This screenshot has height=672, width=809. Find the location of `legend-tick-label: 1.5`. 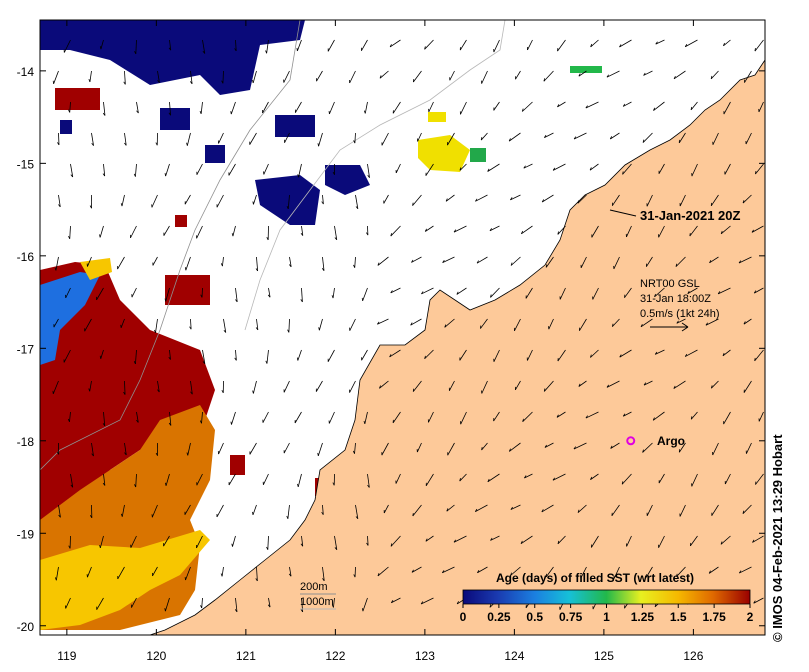

legend-tick-label: 1.5 is located at coordinates (678, 617).